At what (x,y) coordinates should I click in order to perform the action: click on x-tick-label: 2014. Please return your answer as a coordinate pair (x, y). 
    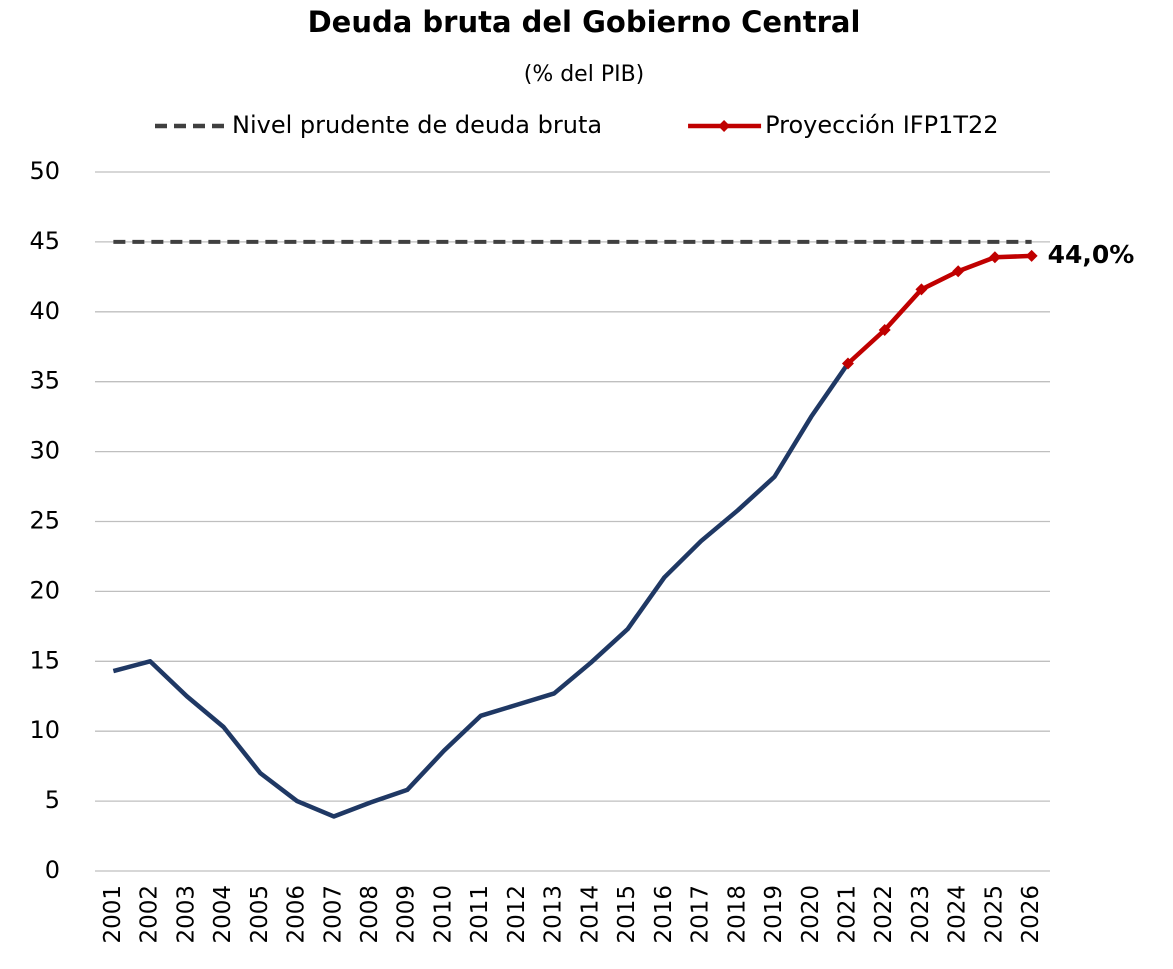
    Looking at the image, I should click on (590, 914).